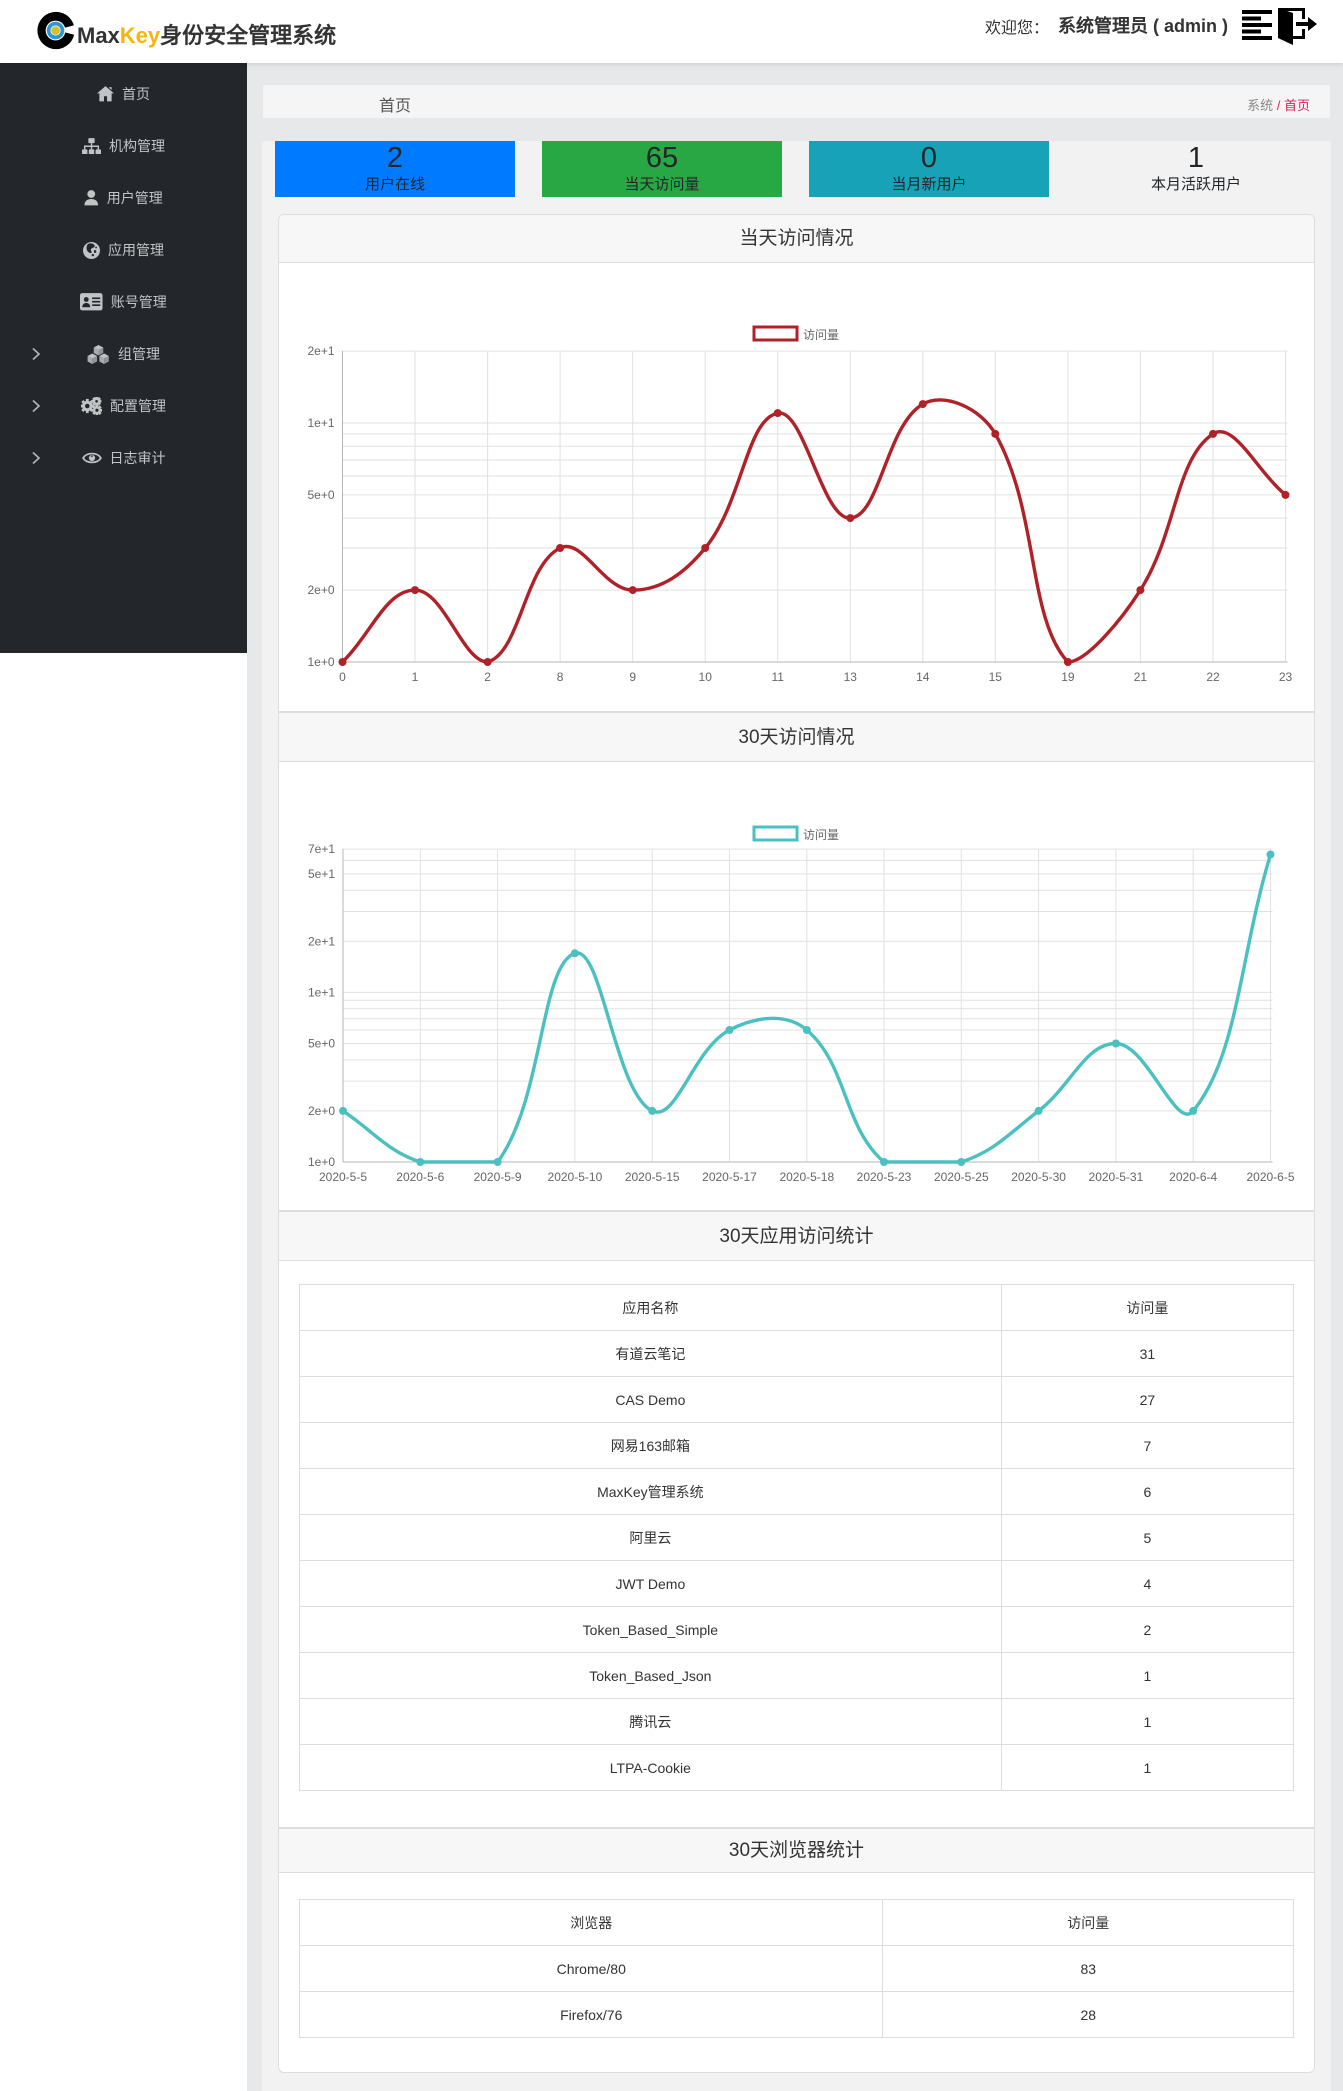 This screenshot has width=1343, height=2091. What do you see at coordinates (729, 1177) in the screenshot?
I see `svg-text: 2020-5-17` at bounding box center [729, 1177].